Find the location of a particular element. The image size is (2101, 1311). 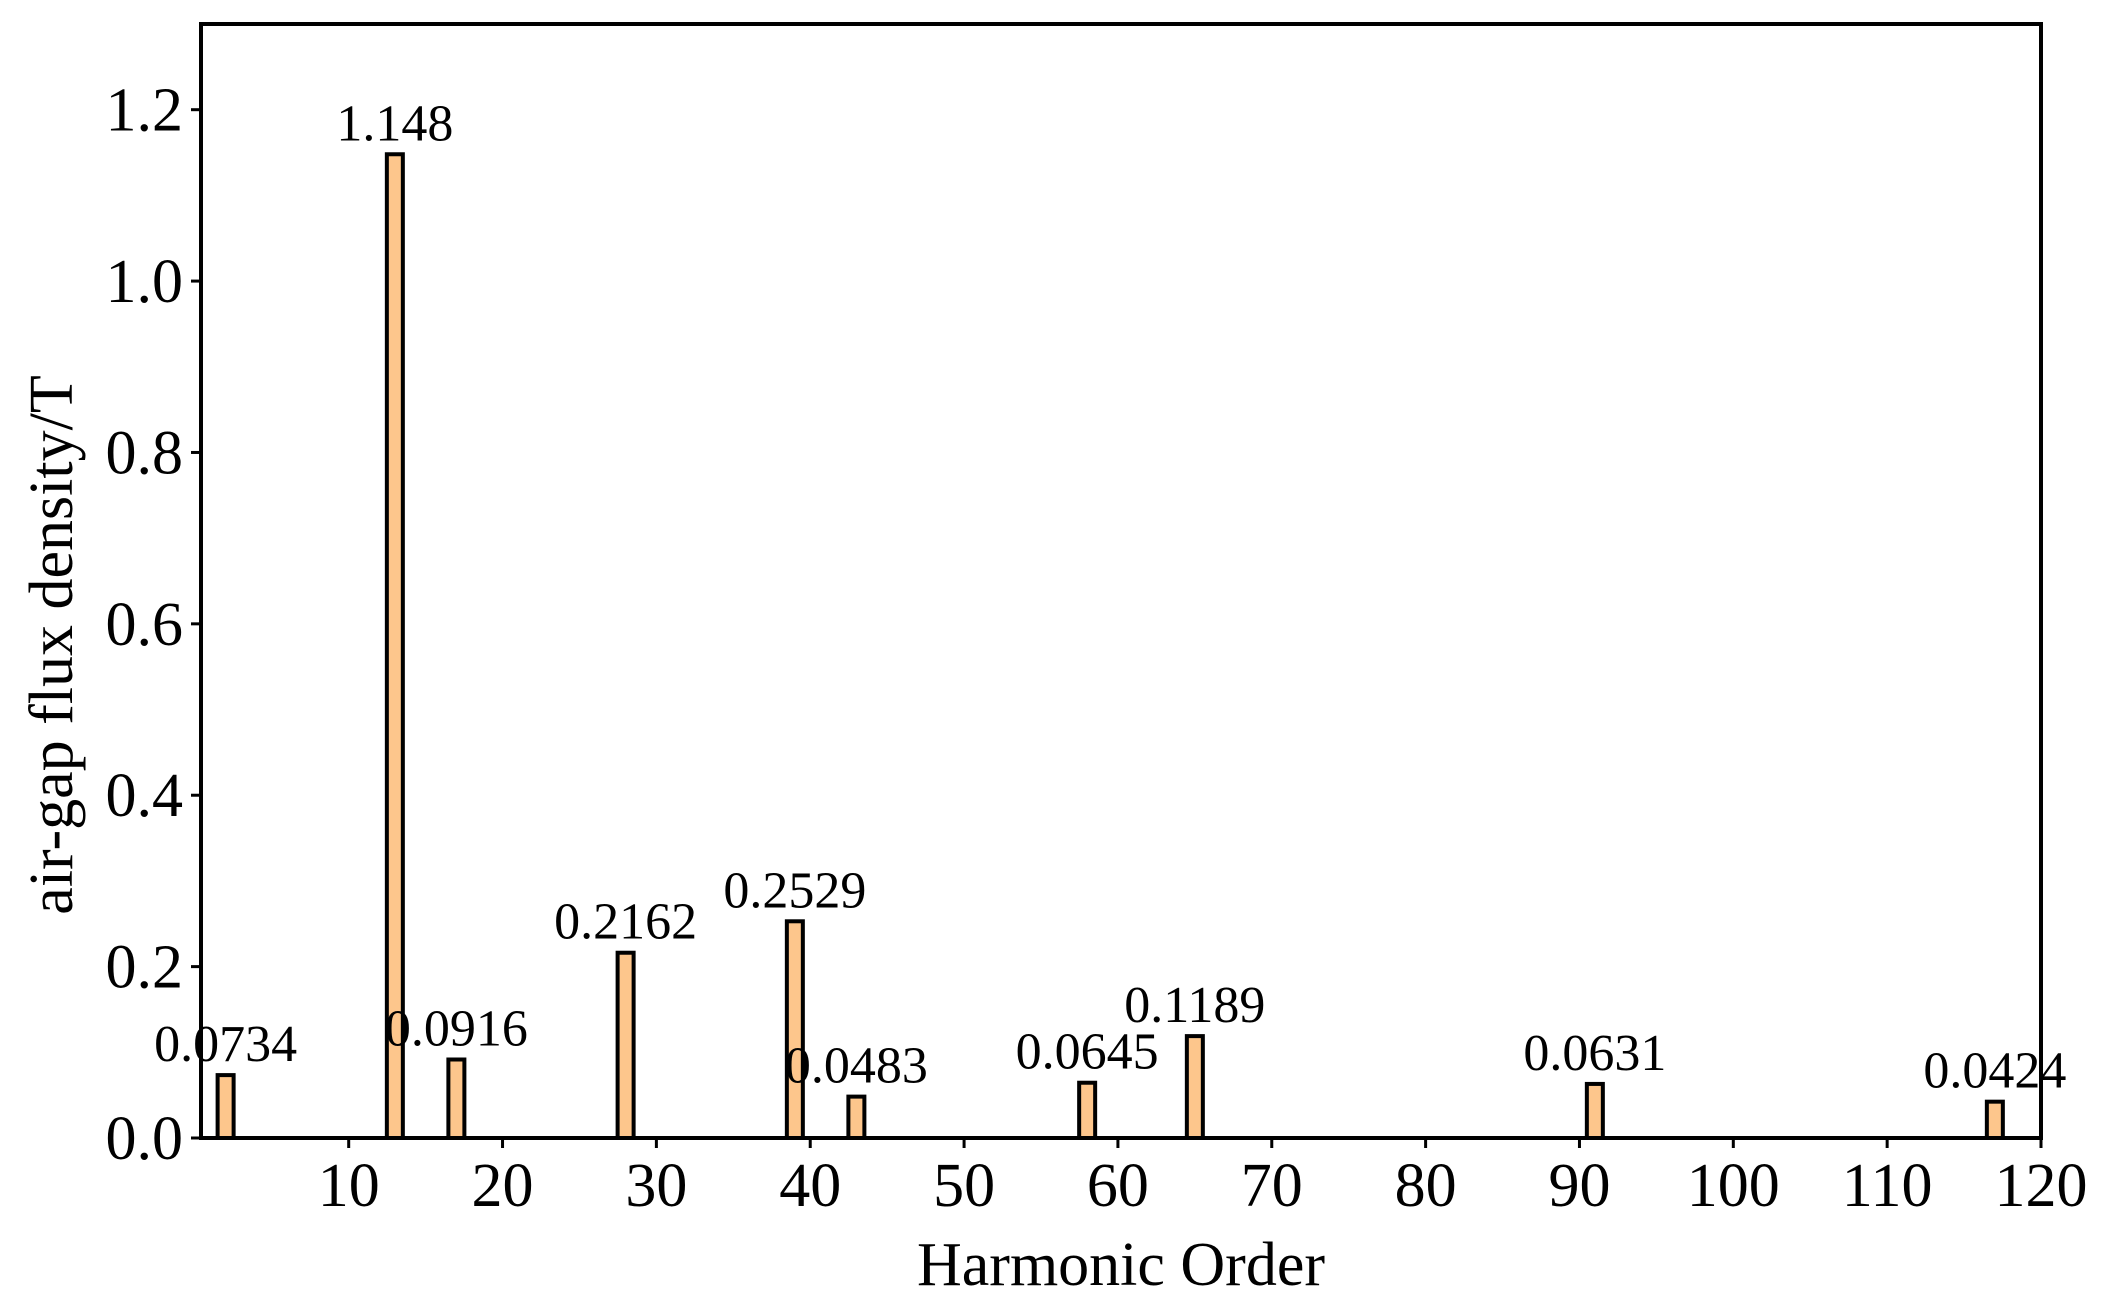

x-tick-label: 10 is located at coordinates (349, 1186).